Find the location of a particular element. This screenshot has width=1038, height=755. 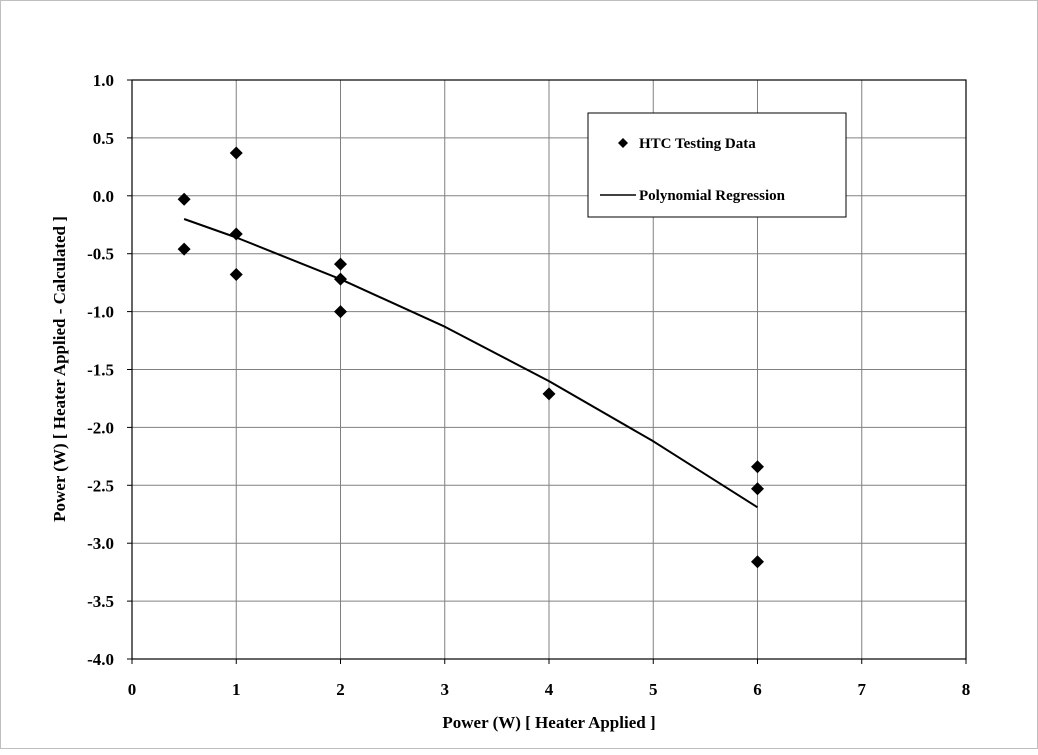

x-tick-label: 8 is located at coordinates (966, 689).